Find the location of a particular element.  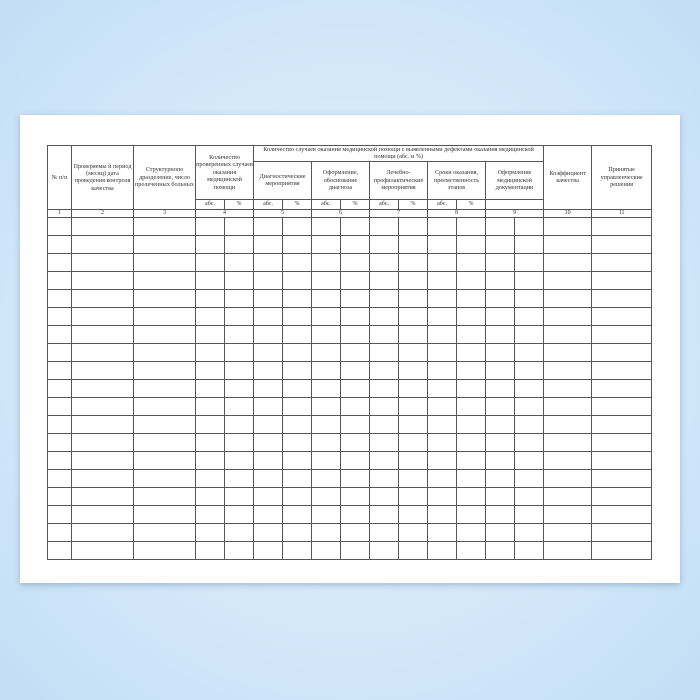

header-diagnostics: Диагностические мероприятия is located at coordinates (283, 180).